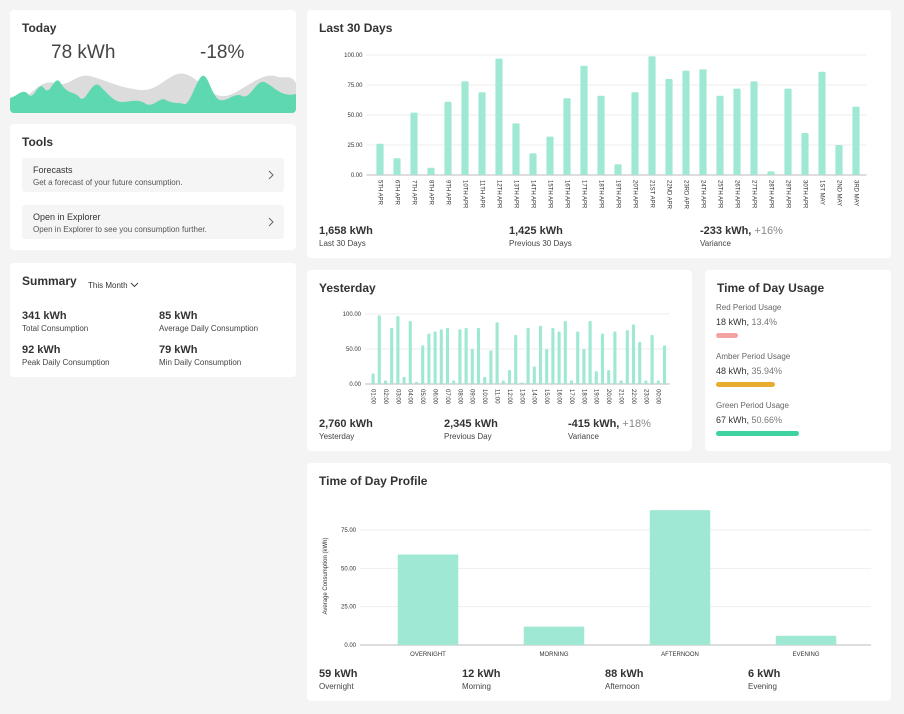  What do you see at coordinates (337, 436) in the screenshot?
I see `stat-label: Yesterday` at bounding box center [337, 436].